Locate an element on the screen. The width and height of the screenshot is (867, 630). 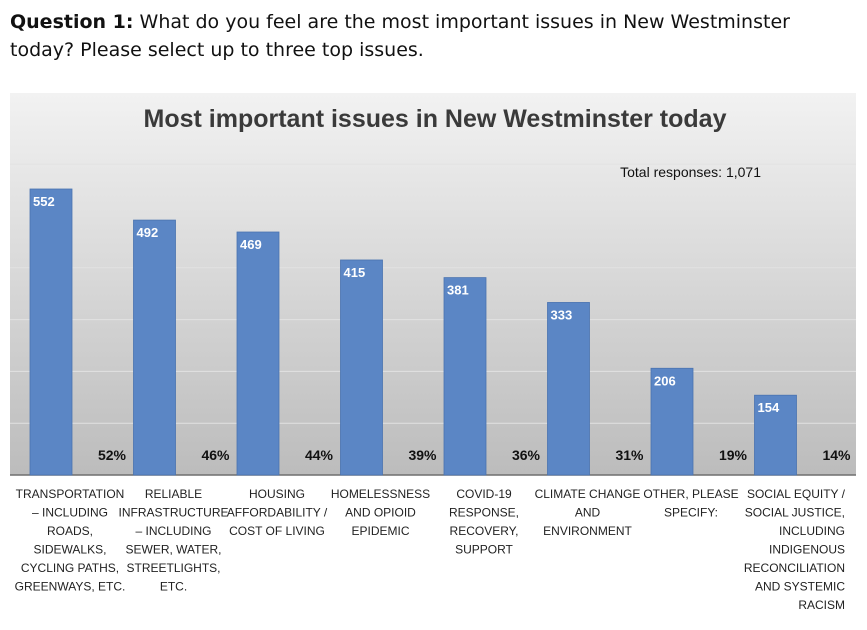
bar-value-label: 333 is located at coordinates (562, 314).